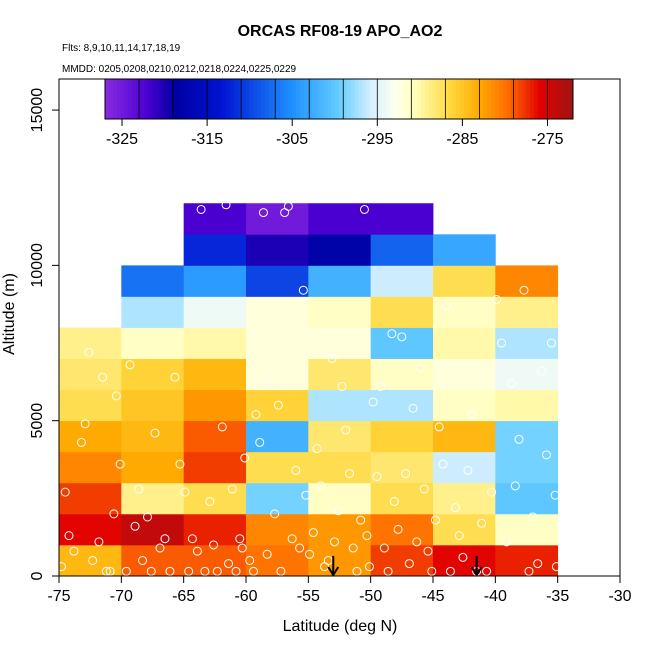  Describe the element at coordinates (121, 596) in the screenshot. I see `x-tick-label: -70` at that location.